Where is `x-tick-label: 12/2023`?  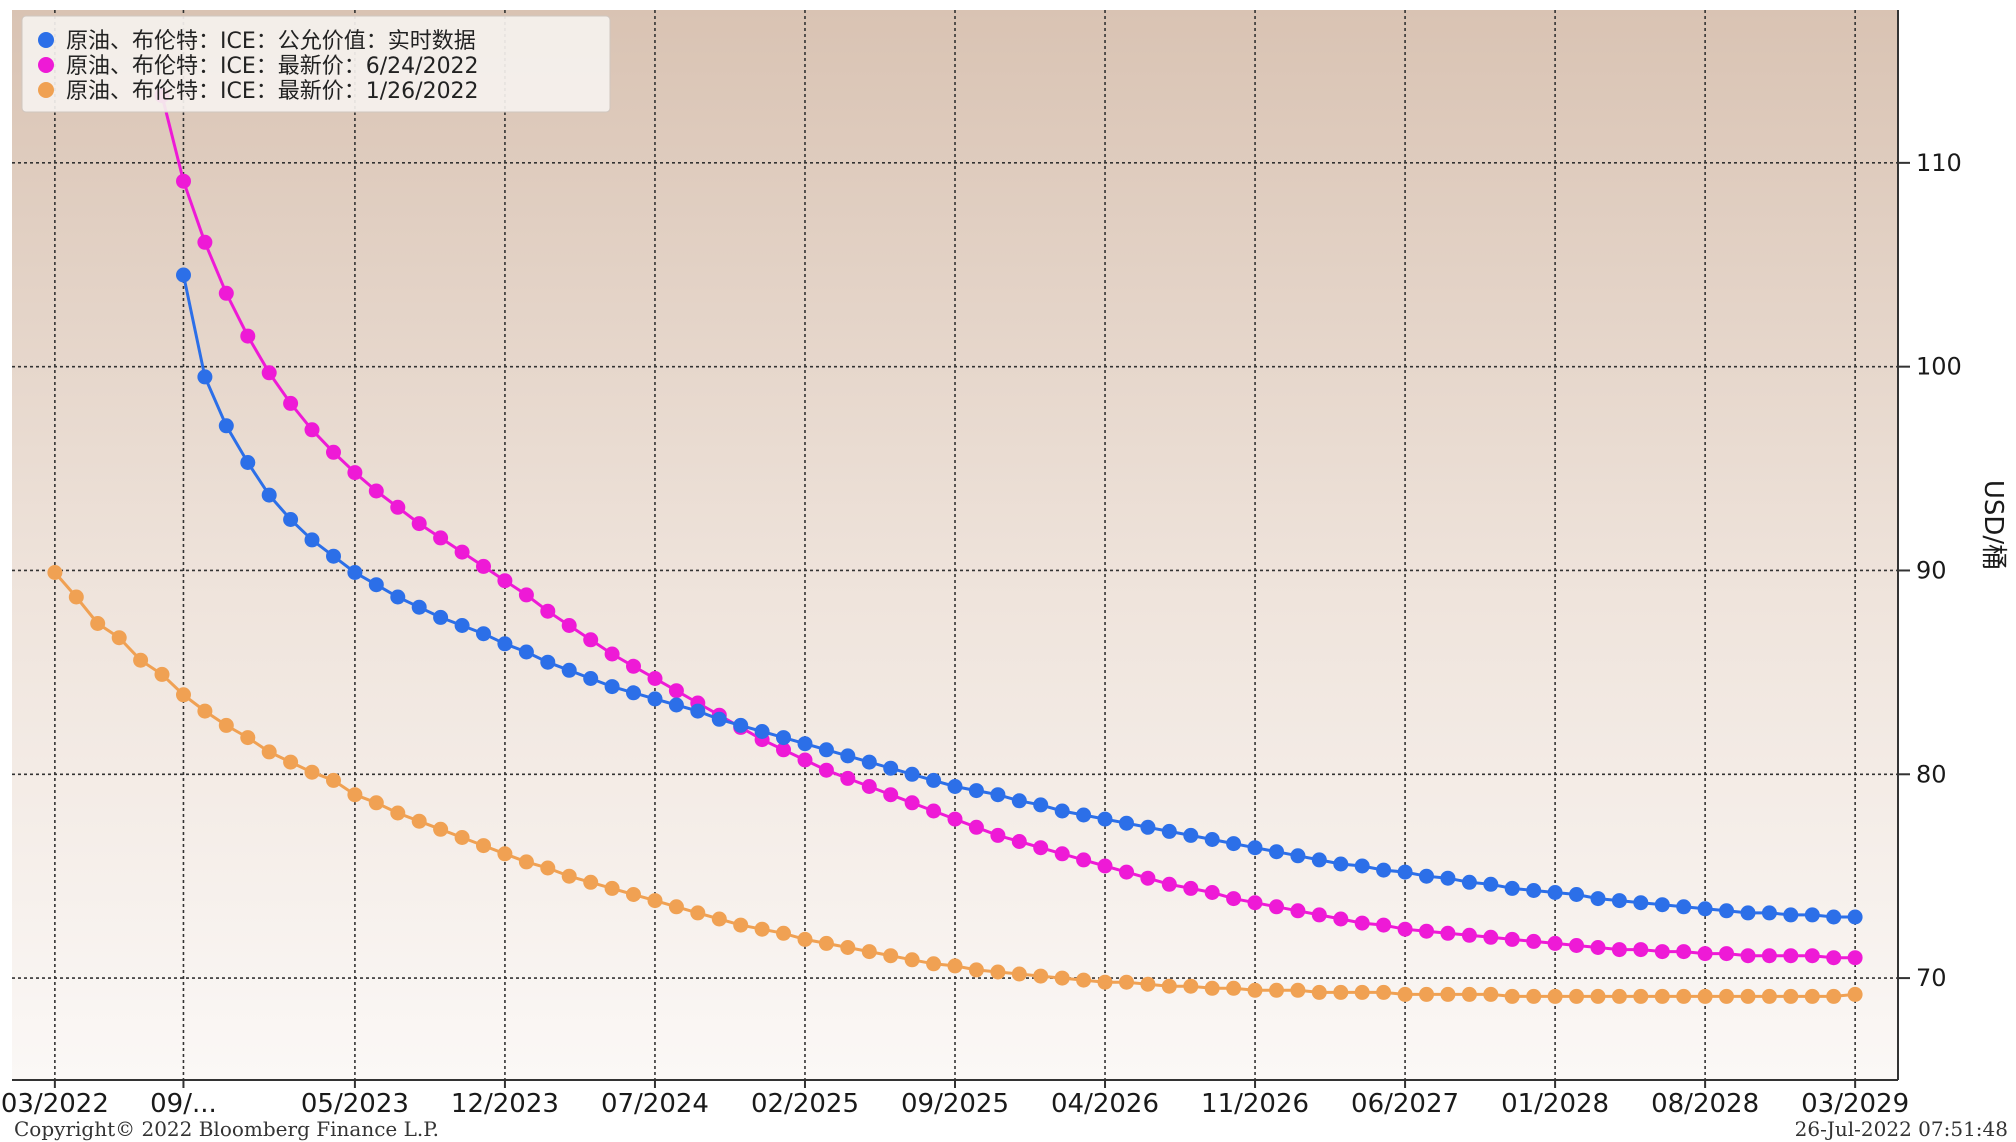
x-tick-label: 12/2023 is located at coordinates (505, 1104).